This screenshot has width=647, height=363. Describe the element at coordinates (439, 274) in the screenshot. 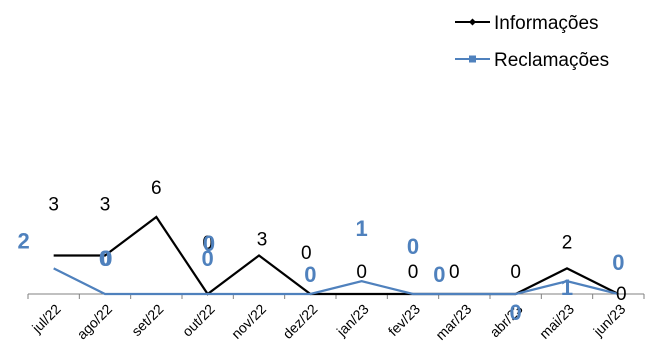

I see `data-label-reclamacoes-mar-23: 0` at that location.